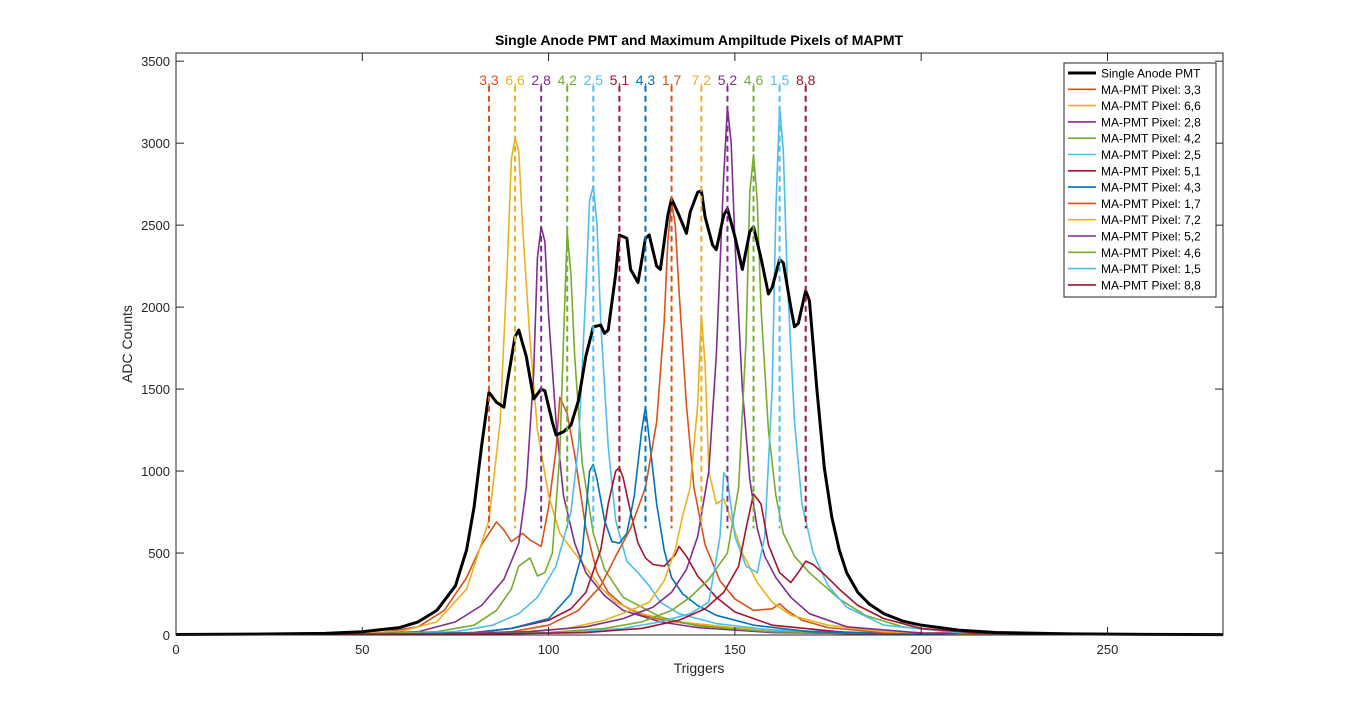 The width and height of the screenshot is (1353, 713). I want to click on x-tick-label: 0, so click(175, 649).